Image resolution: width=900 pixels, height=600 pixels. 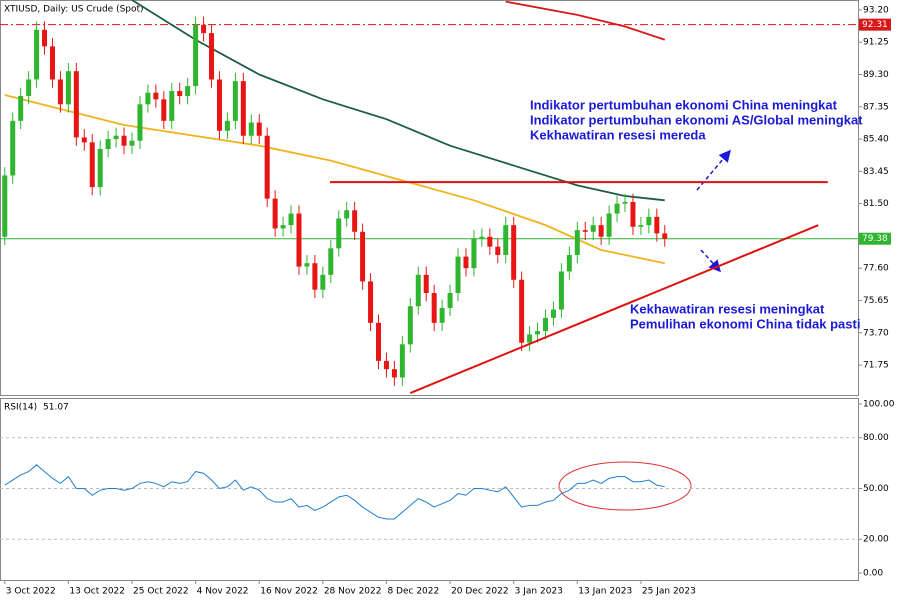 What do you see at coordinates (618, 134) in the screenshot?
I see `annotation: Kekhawatiran resesi mereda` at bounding box center [618, 134].